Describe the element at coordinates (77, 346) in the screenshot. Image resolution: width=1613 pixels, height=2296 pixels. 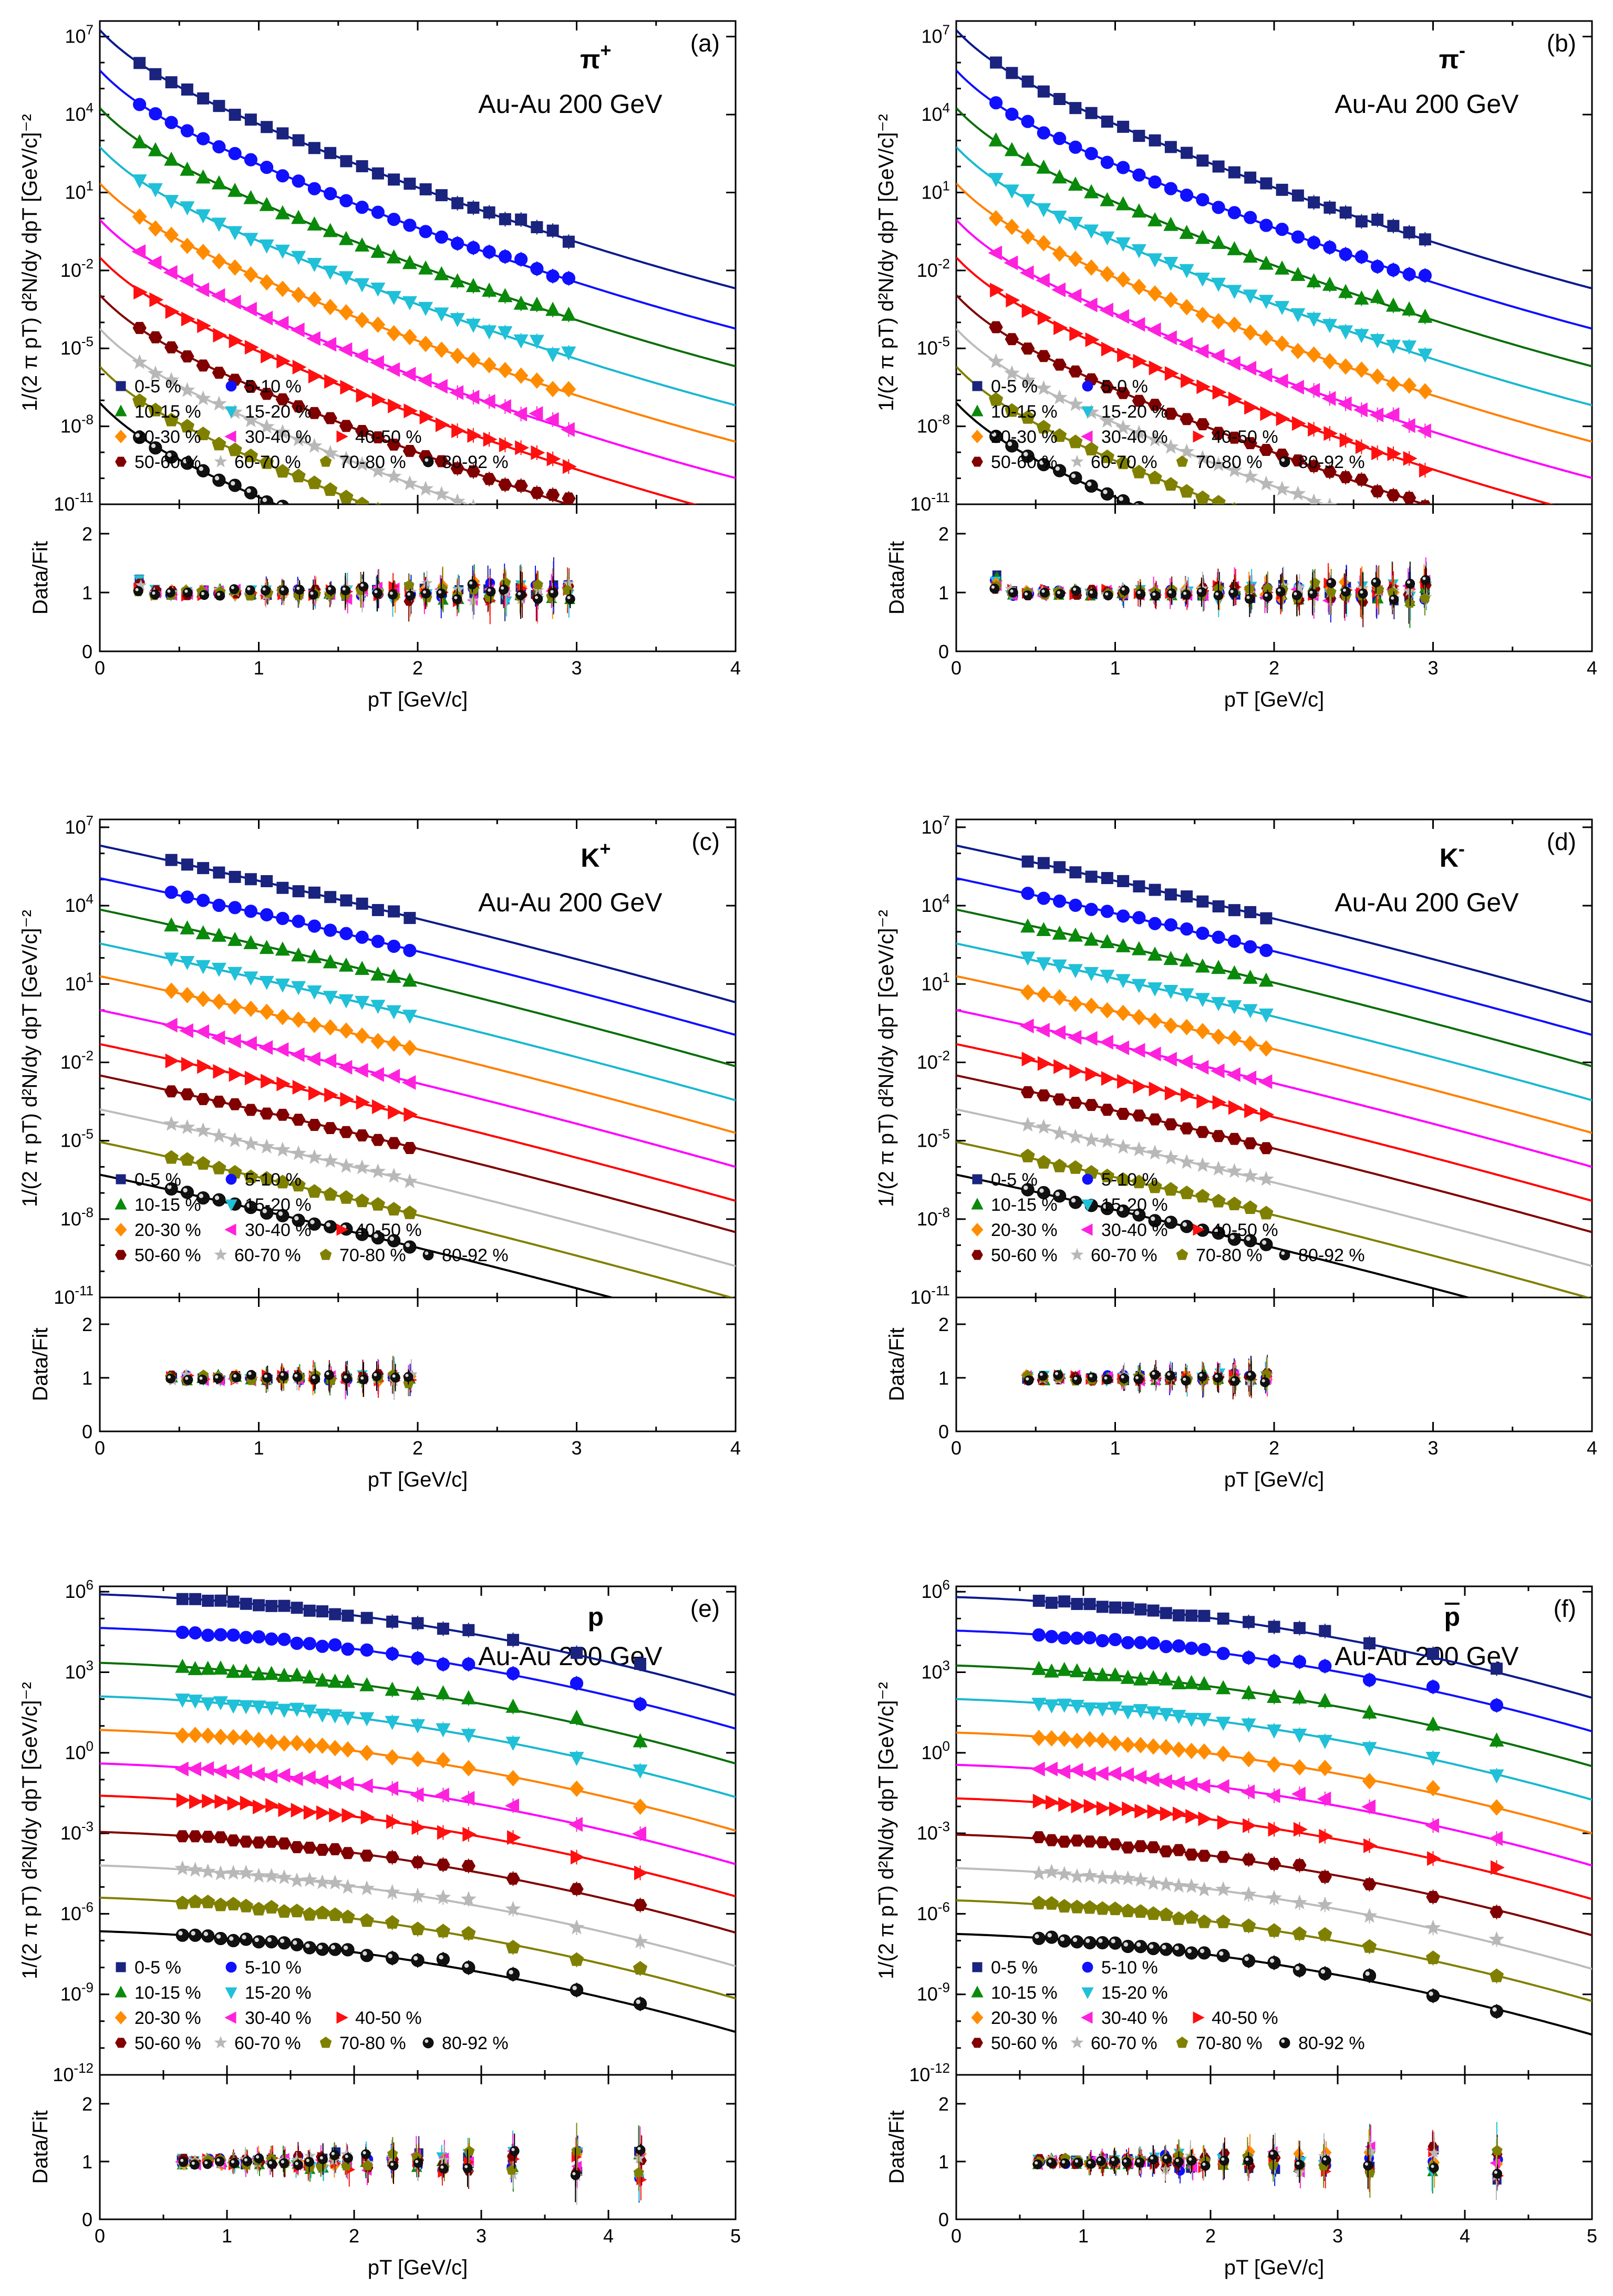
I see `y-tick-label: 10⁻⁵` at that location.